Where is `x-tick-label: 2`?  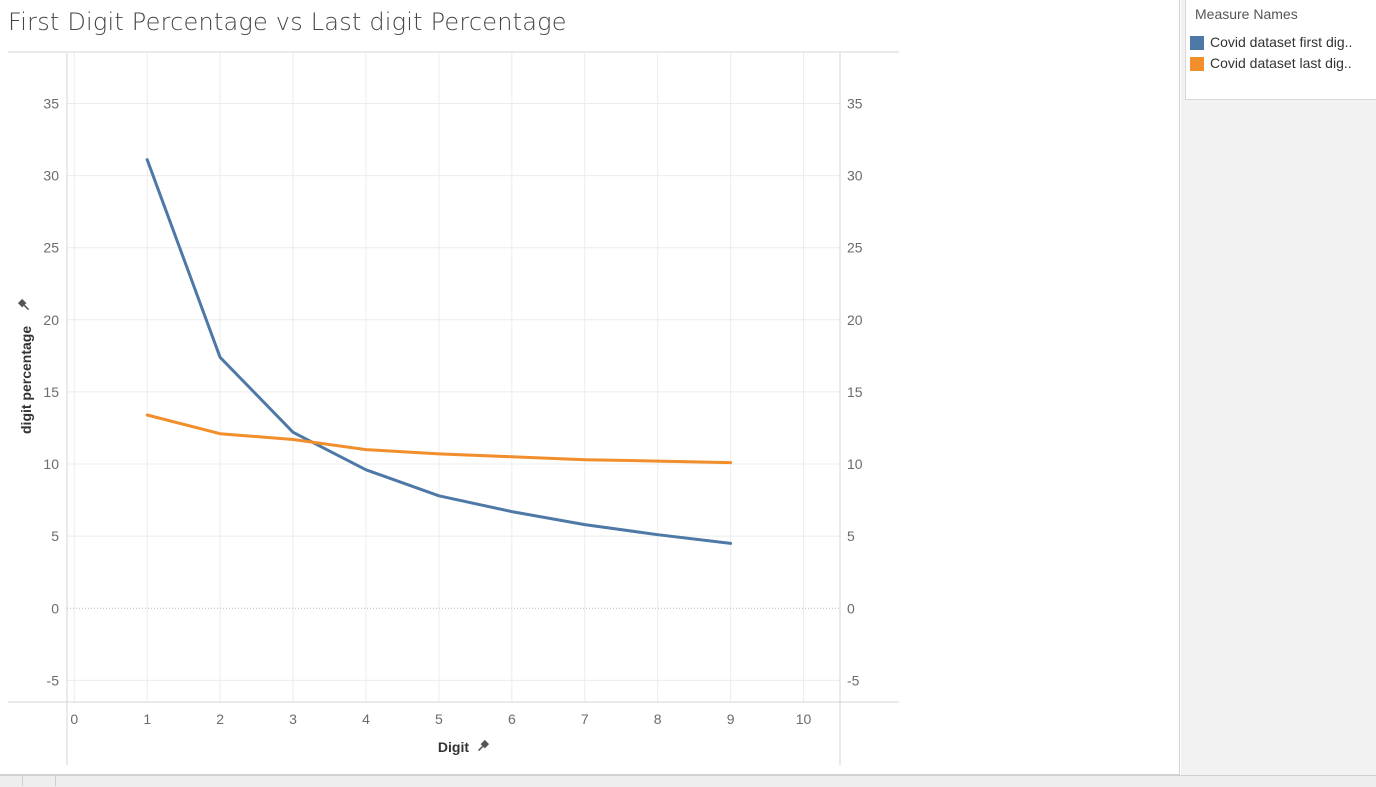 x-tick-label: 2 is located at coordinates (220, 719).